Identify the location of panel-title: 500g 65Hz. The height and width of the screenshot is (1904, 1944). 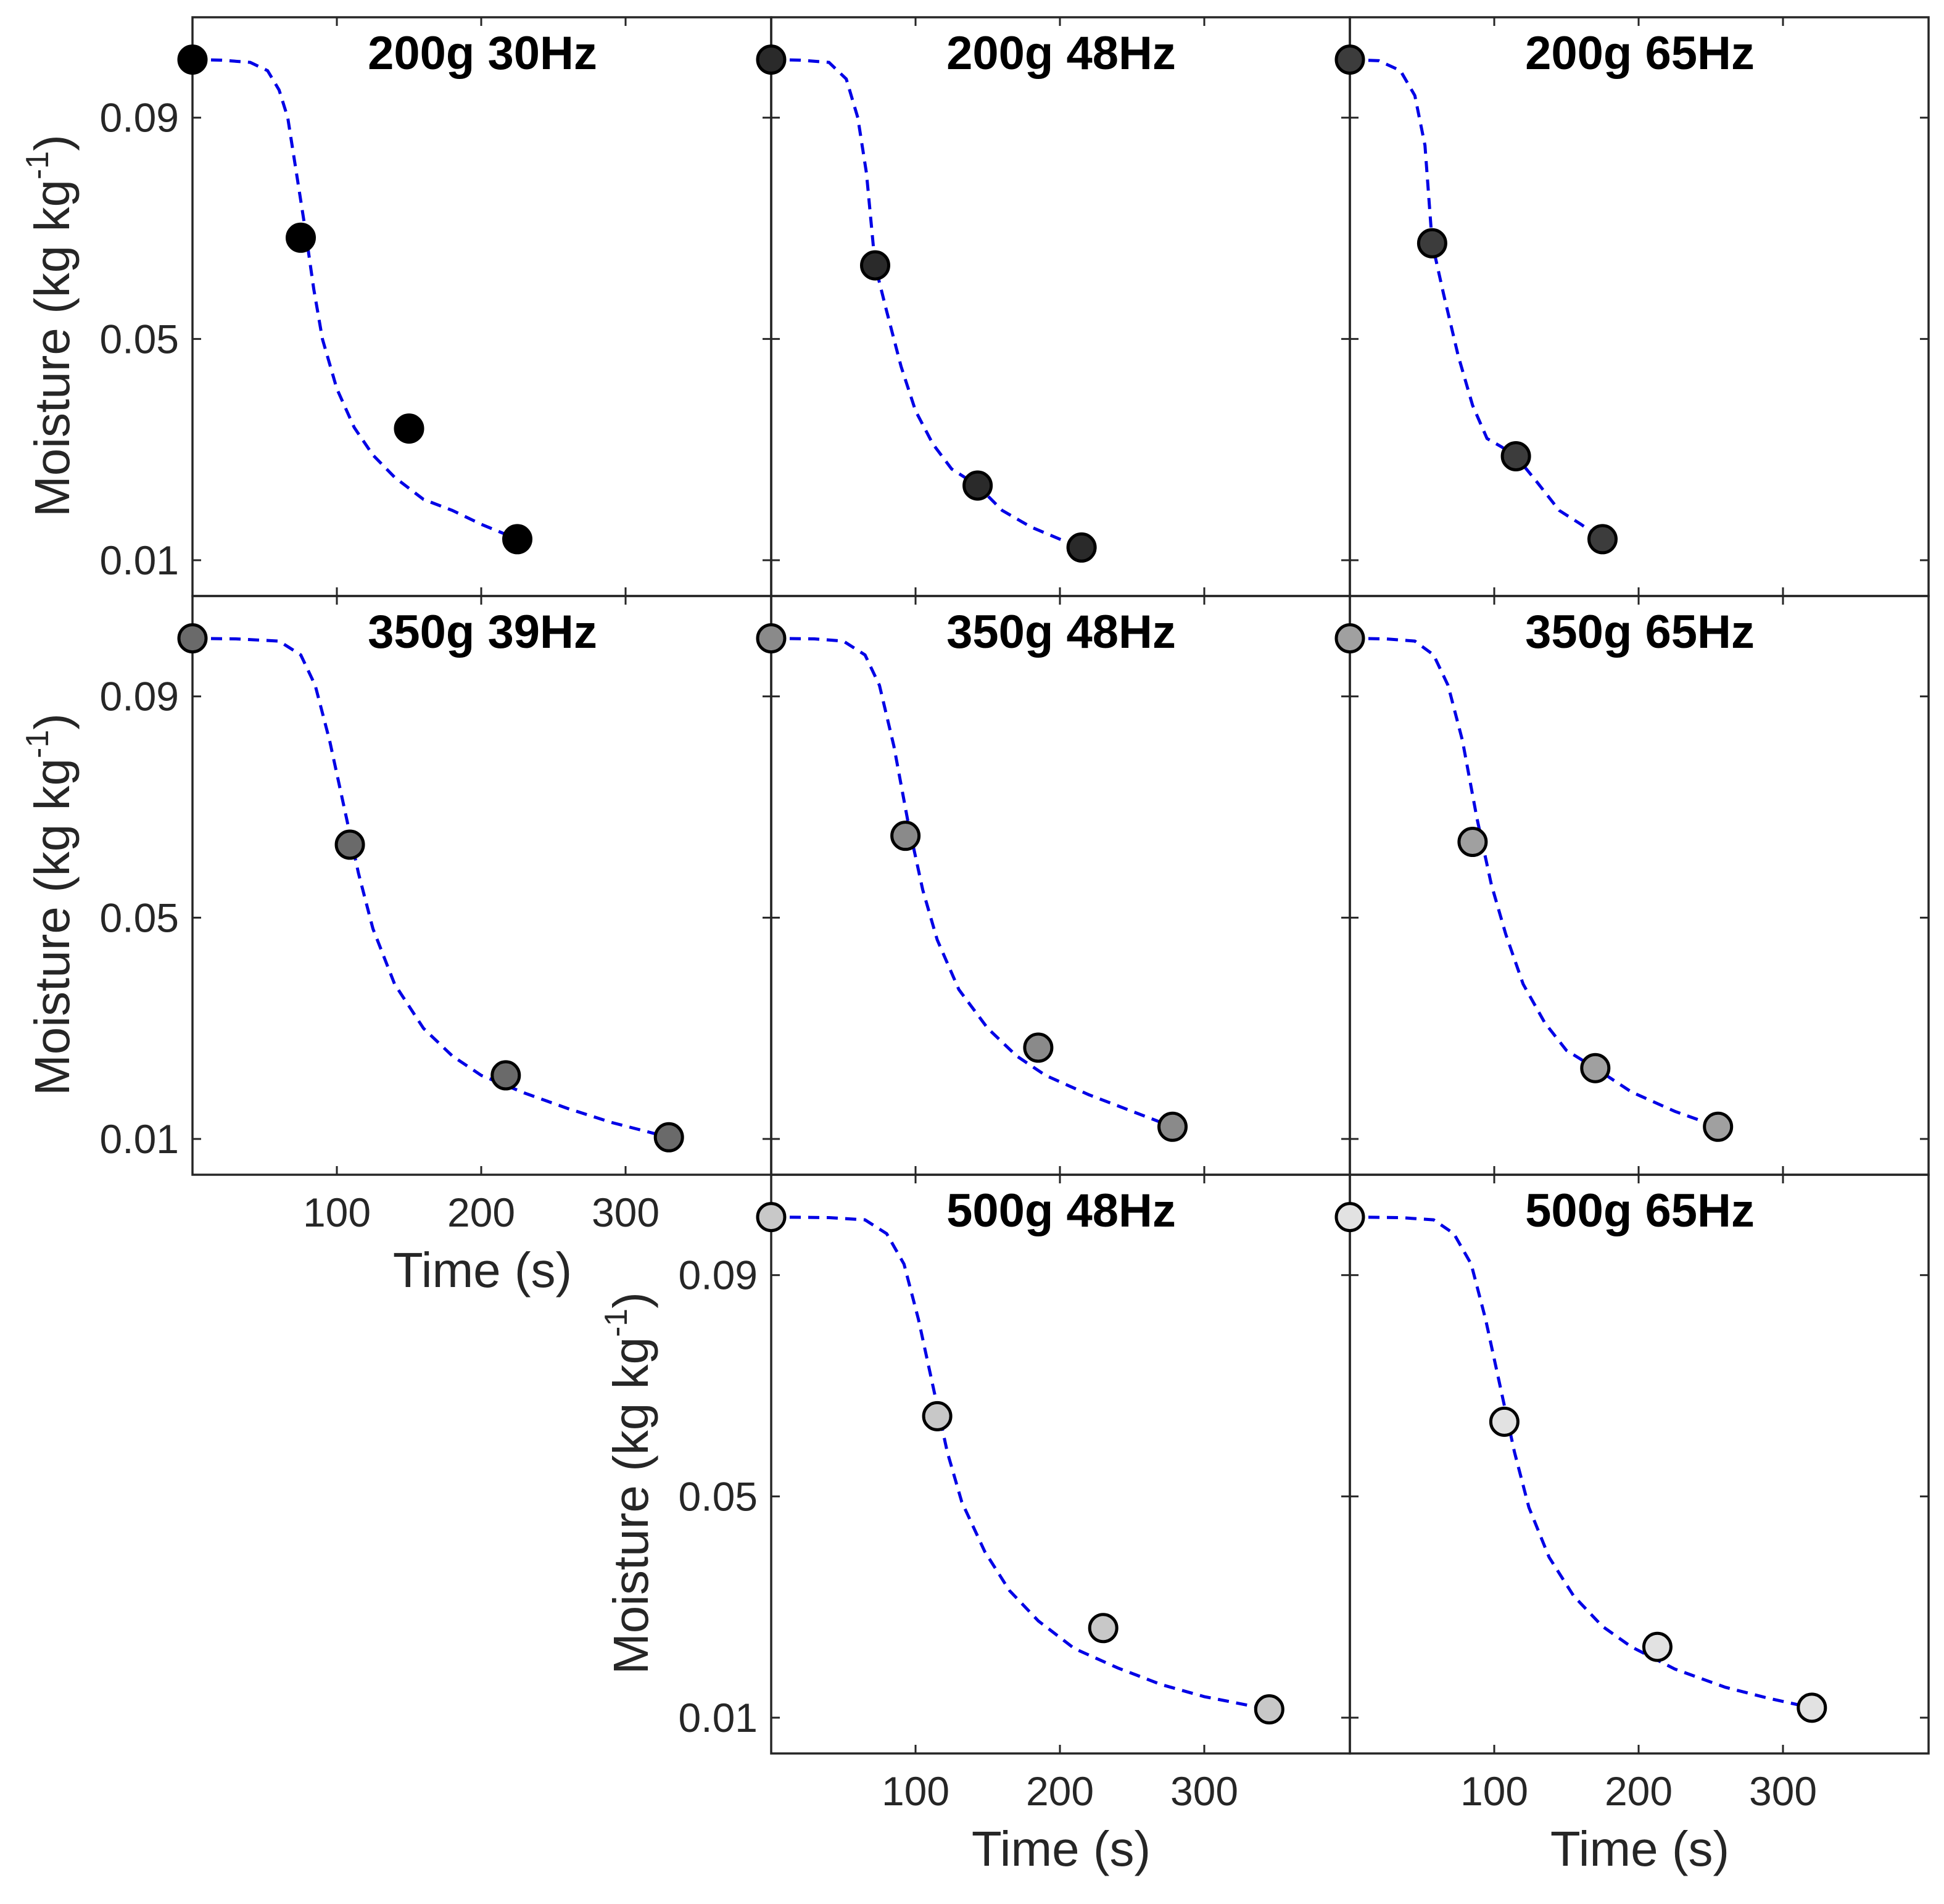
(1640, 1211).